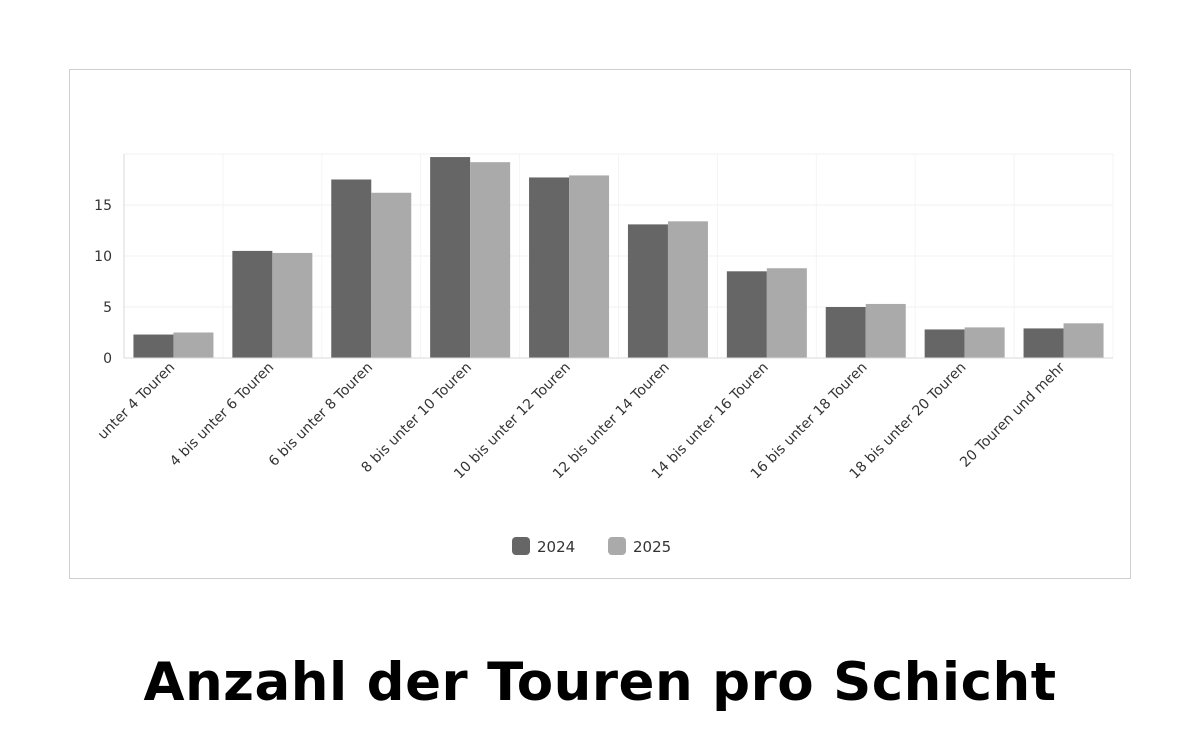 The image size is (1200, 750). Describe the element at coordinates (103, 257) in the screenshot. I see `y-tick-label: 10` at that location.